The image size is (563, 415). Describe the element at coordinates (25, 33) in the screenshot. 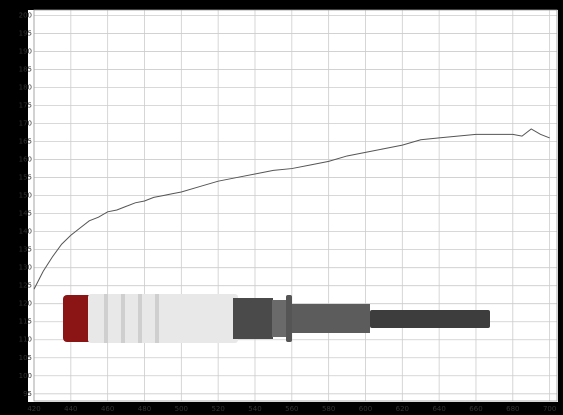

I see `y-tick-label: 195` at that location.